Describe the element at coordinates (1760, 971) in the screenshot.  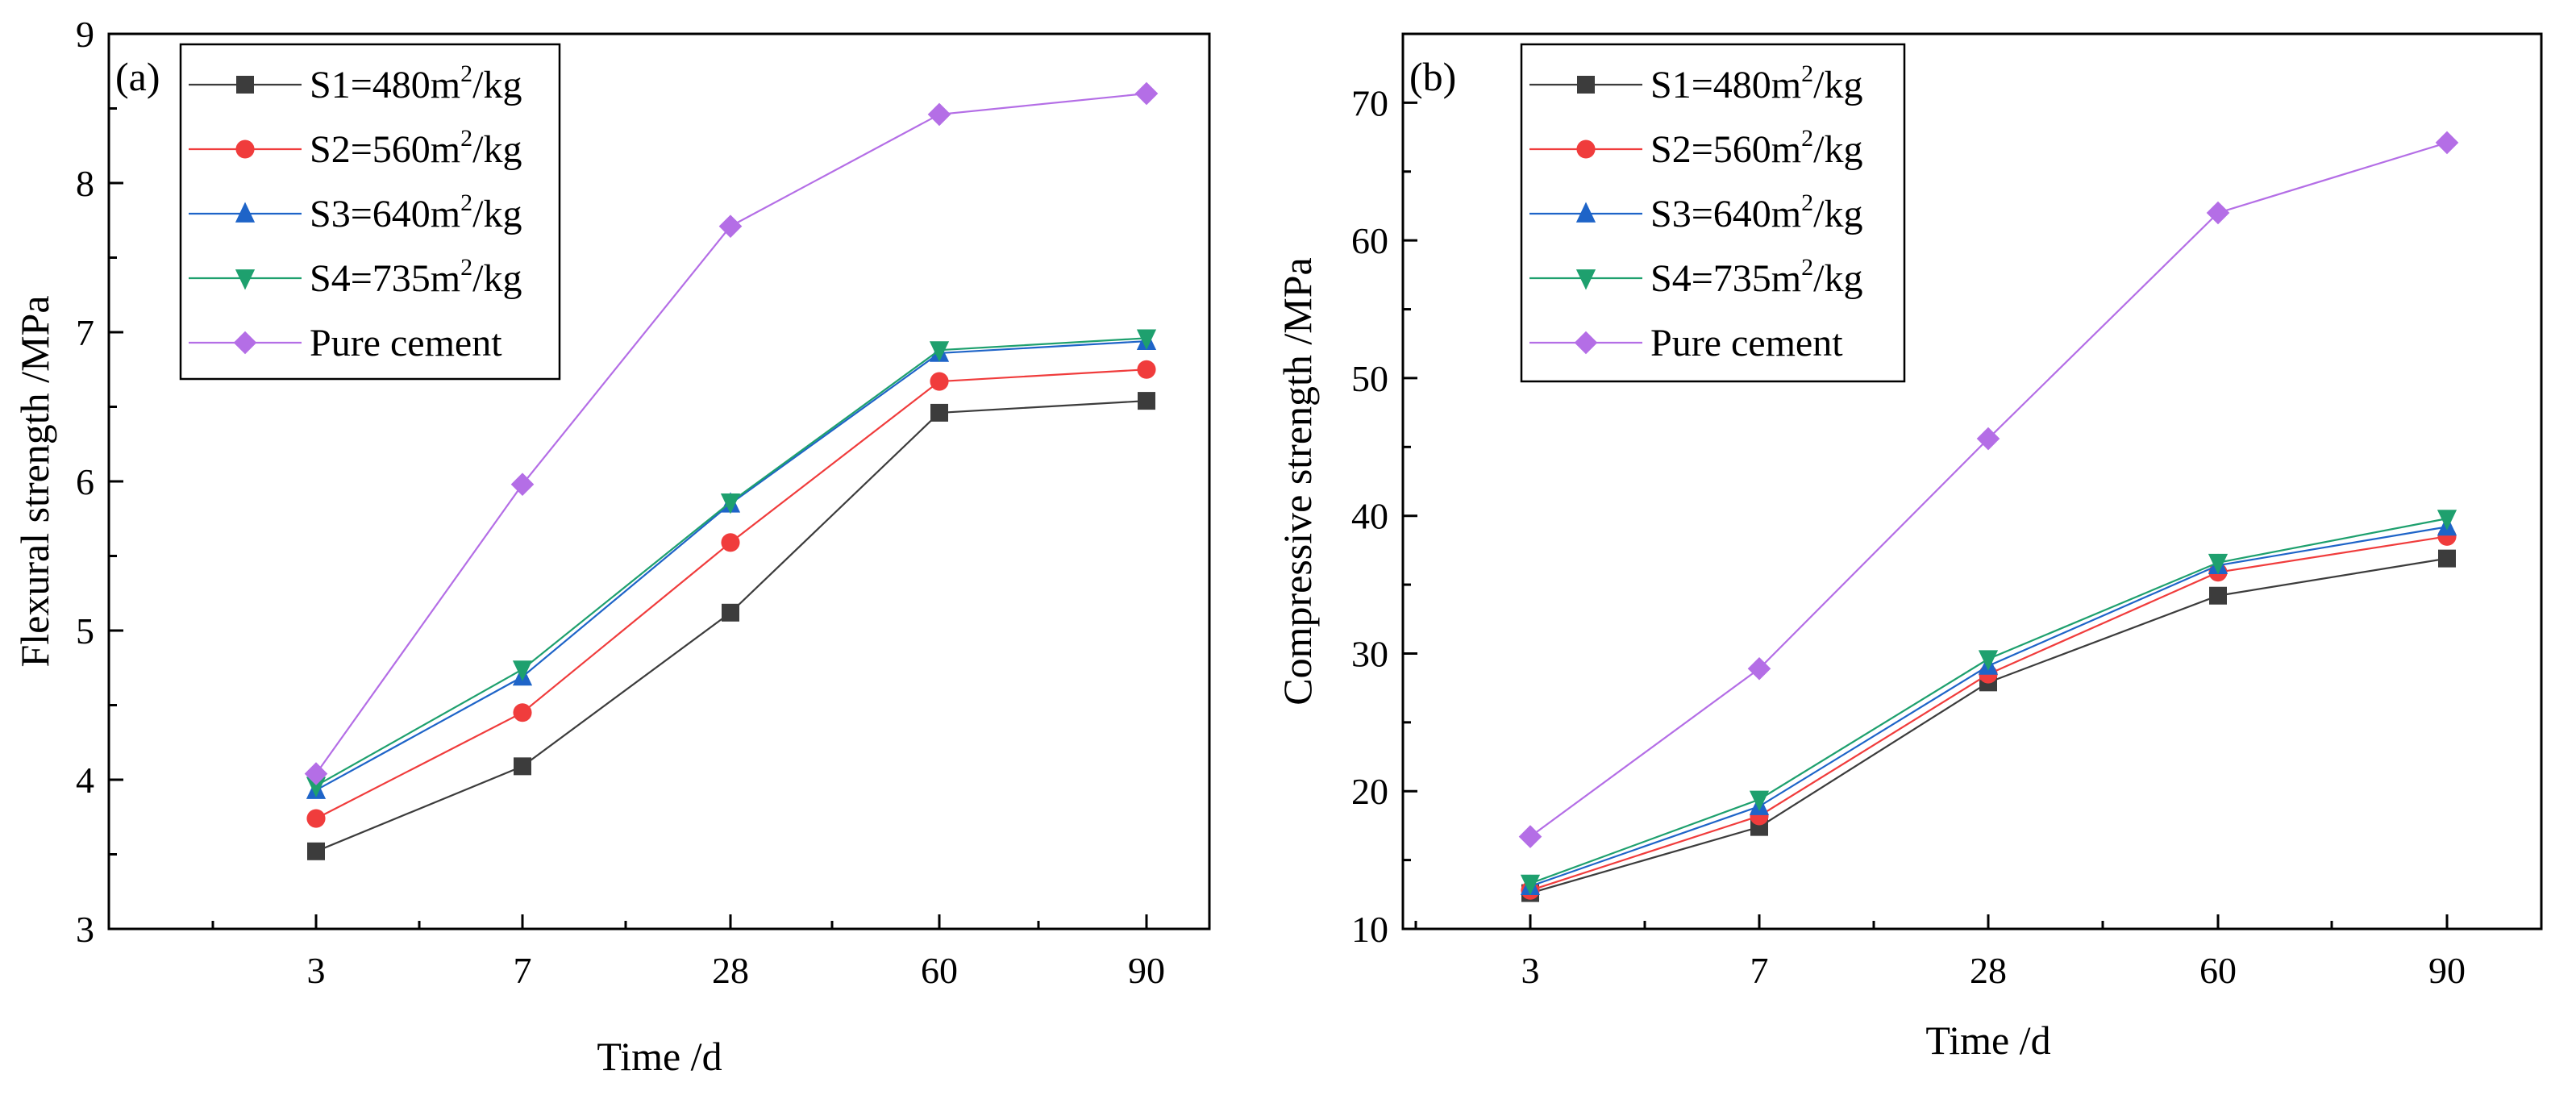
I see `x-tick-label: 7` at that location.